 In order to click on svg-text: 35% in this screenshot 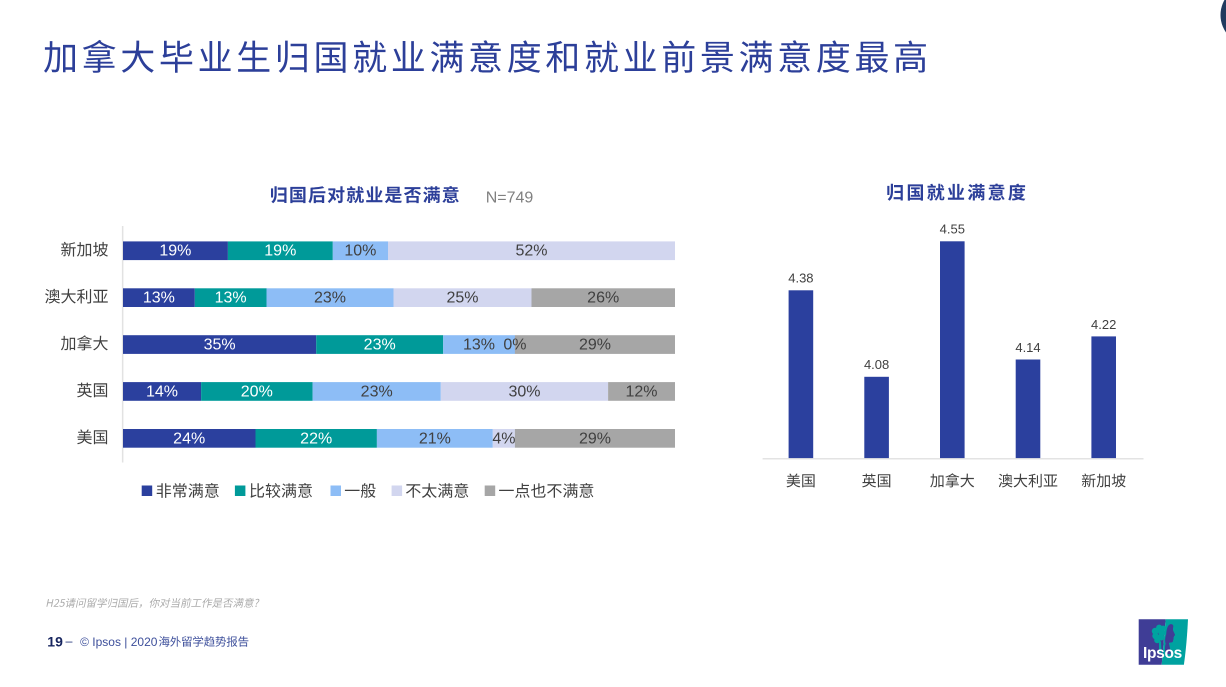, I will do `click(220, 345)`.